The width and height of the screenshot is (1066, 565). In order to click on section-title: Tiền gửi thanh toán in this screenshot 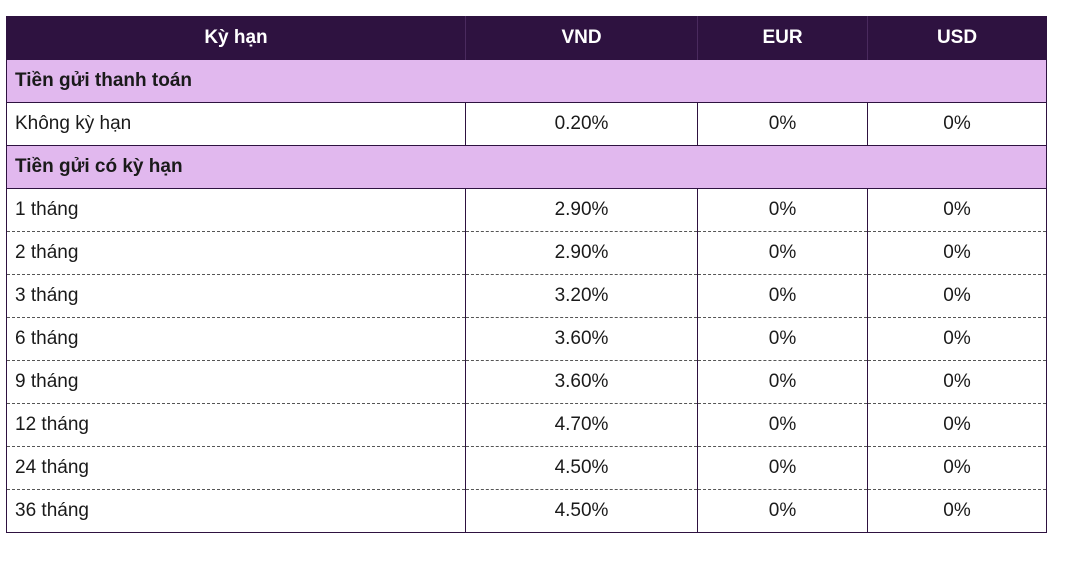, I will do `click(526, 81)`.